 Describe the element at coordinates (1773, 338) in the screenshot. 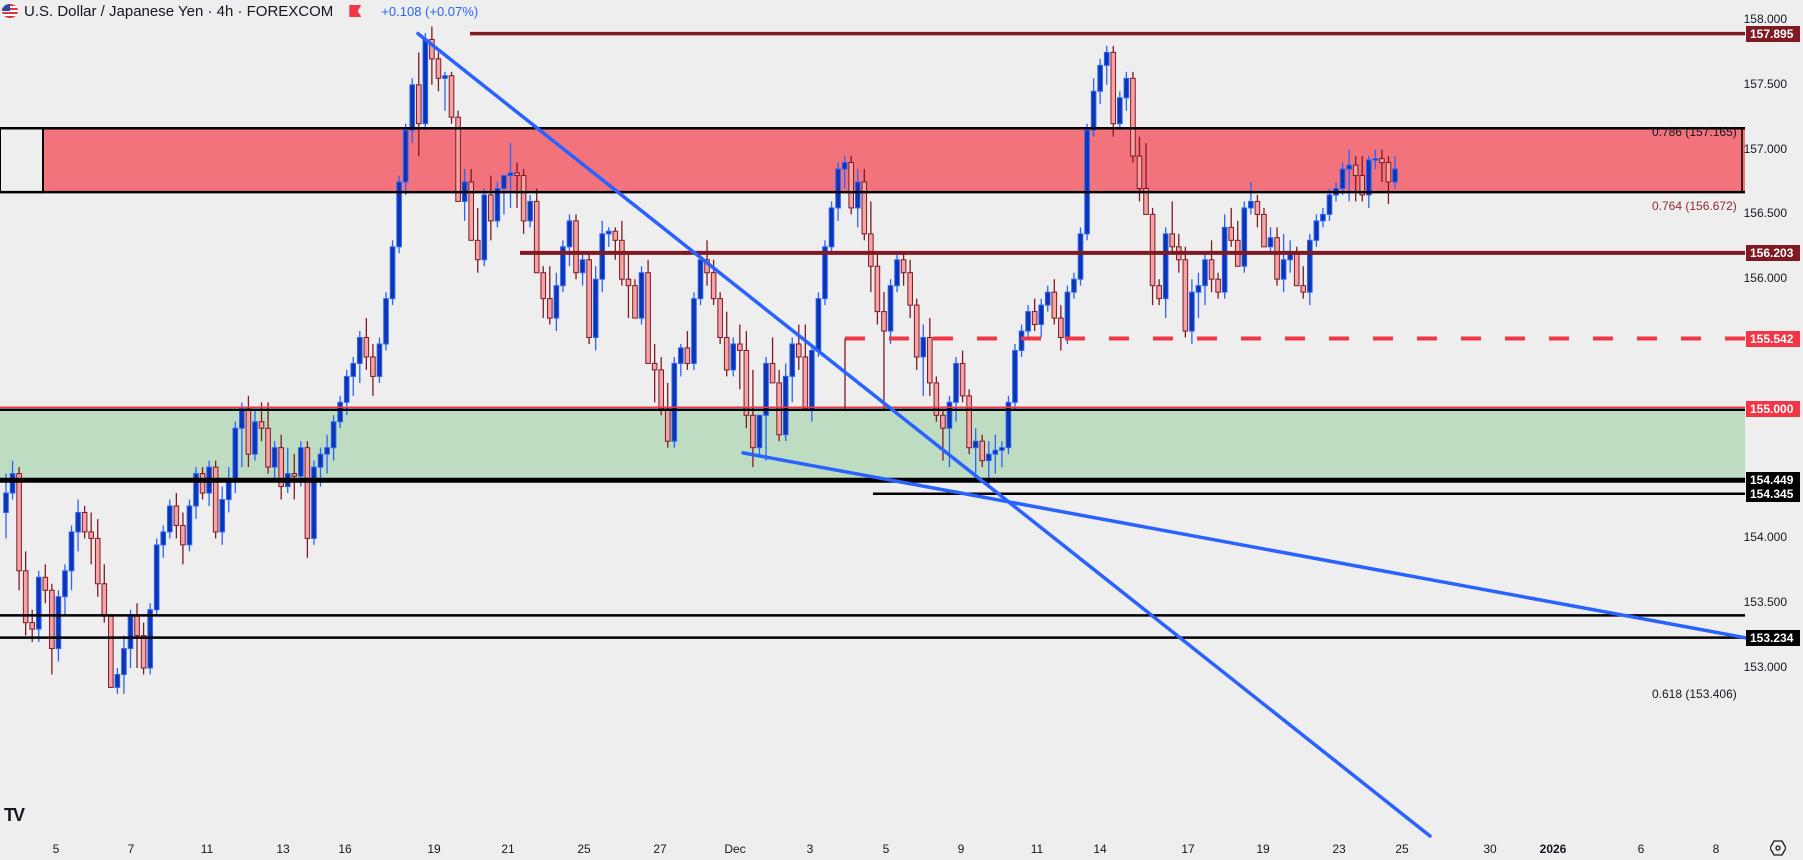

I see `price-tag-155.542: 155.542` at that location.